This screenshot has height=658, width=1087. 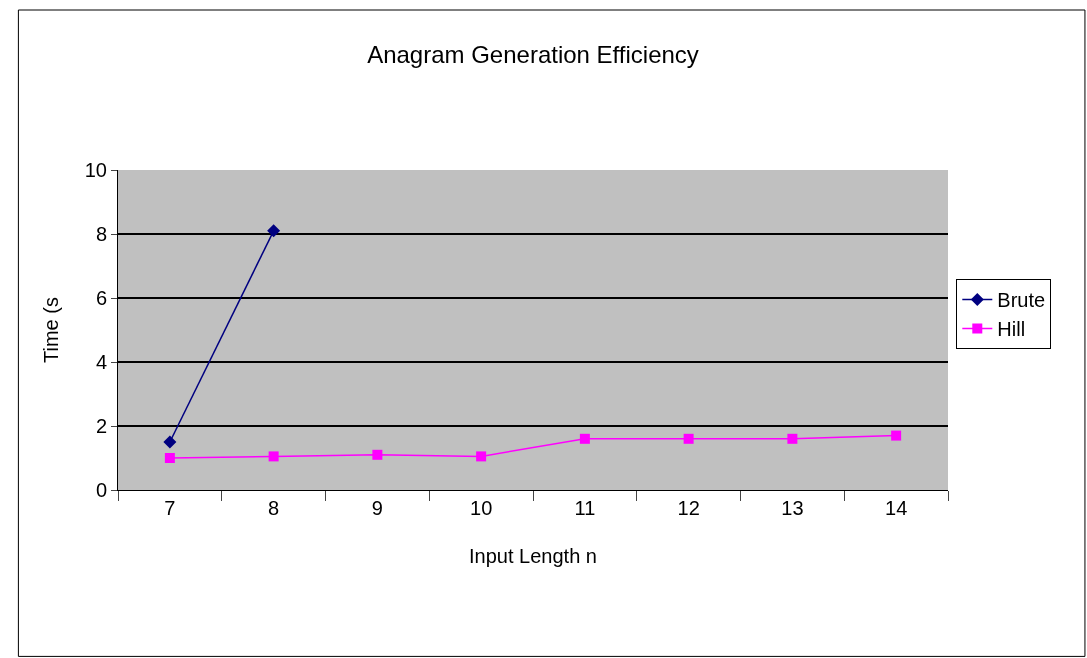 What do you see at coordinates (101, 490) in the screenshot?
I see `y-tick-label: 0` at bounding box center [101, 490].